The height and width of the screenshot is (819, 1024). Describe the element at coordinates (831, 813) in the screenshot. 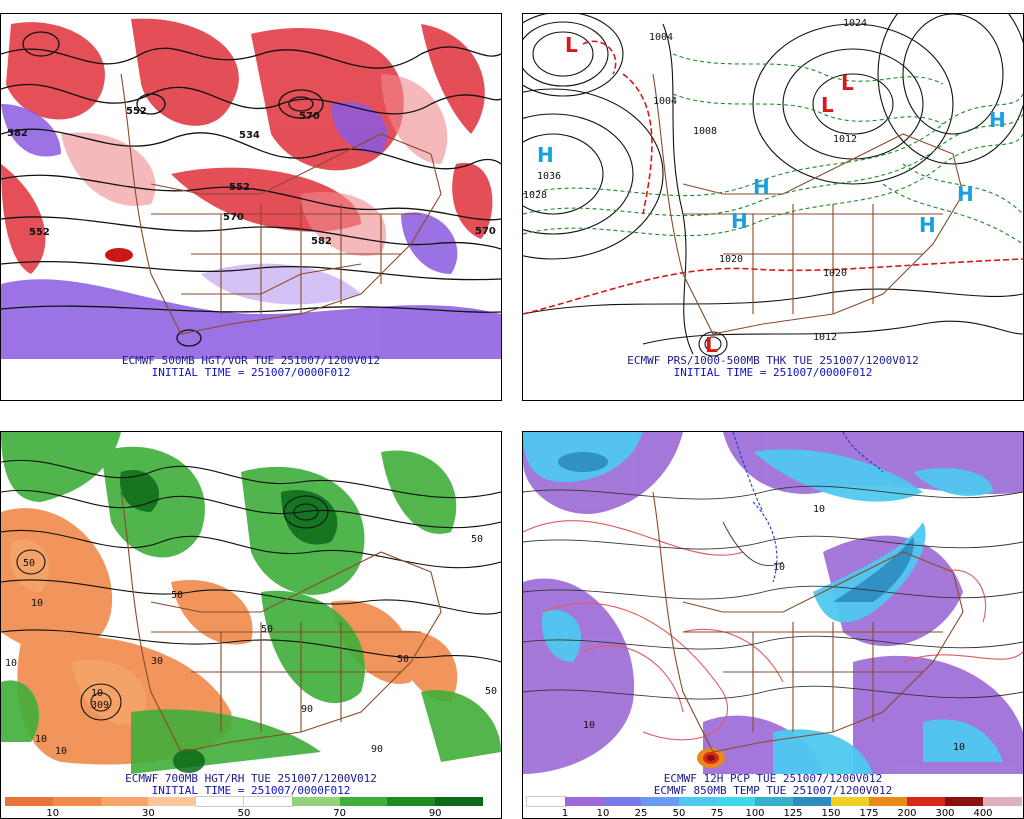

I see `colorbar-tick-label: 150` at that location.